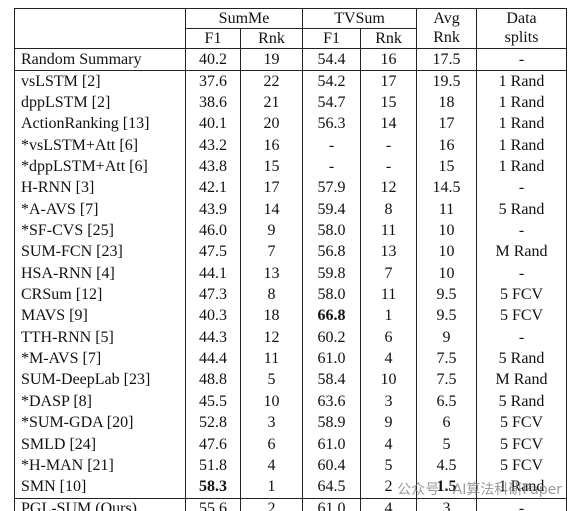  I want to click on table-cell: 7.5, so click(447, 380).